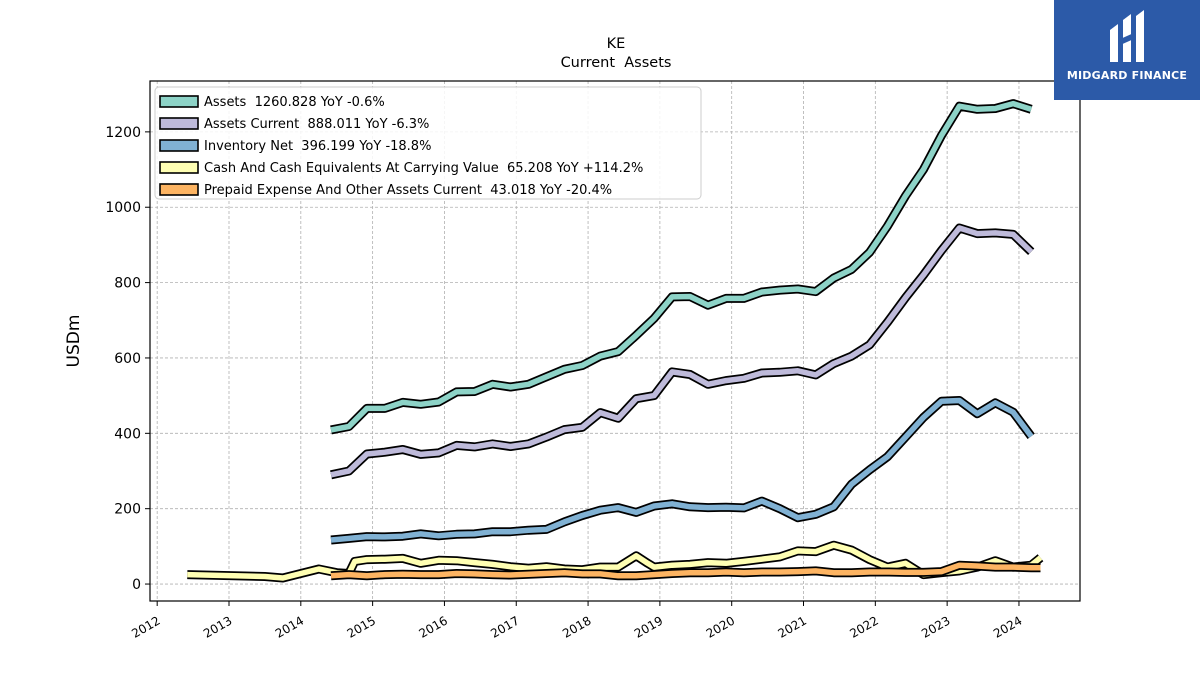 Image resolution: width=1200 pixels, height=675 pixels. What do you see at coordinates (127, 434) in the screenshot?
I see `y-tick-label: 400` at bounding box center [127, 434].